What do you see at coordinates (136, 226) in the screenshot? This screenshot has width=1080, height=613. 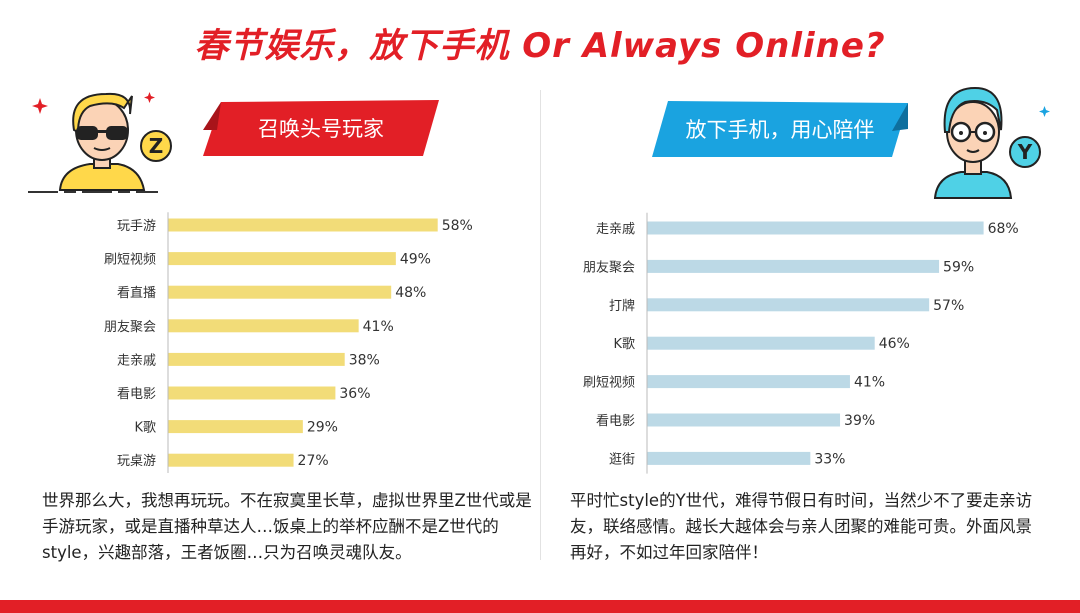 I see `category-label: 玩手游` at bounding box center [136, 226].